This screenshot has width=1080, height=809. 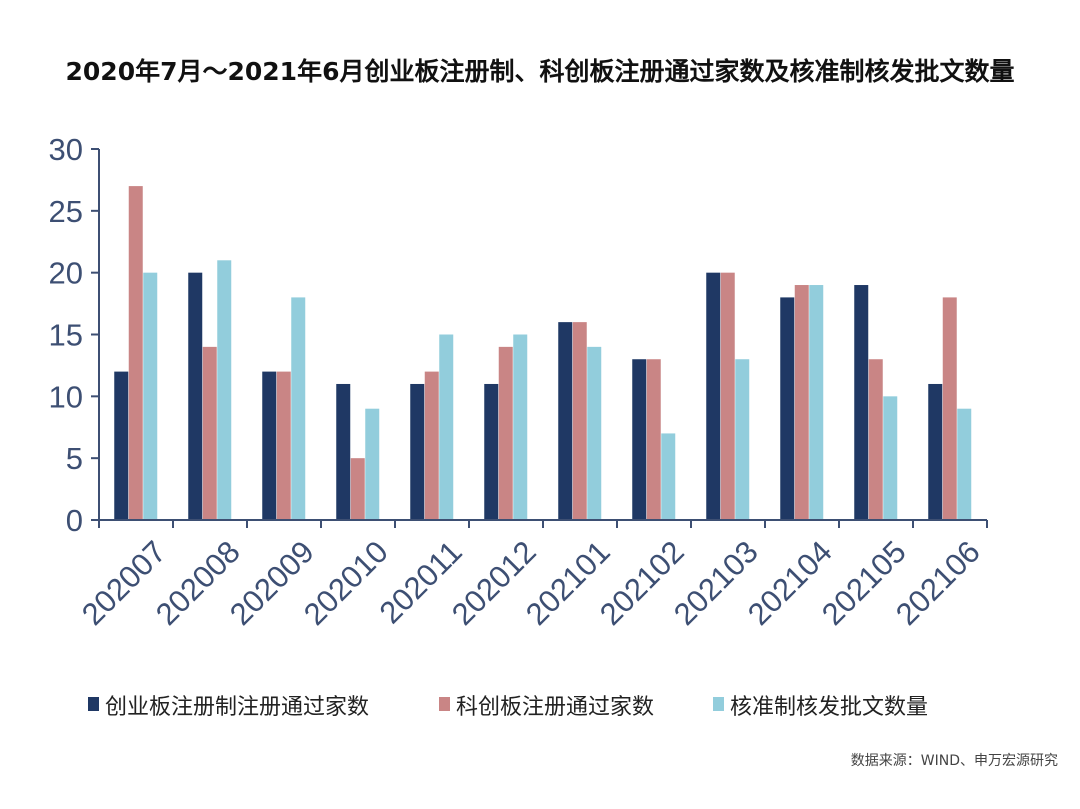 I want to click on x-tick-label: 202010, so click(x=346, y=583).